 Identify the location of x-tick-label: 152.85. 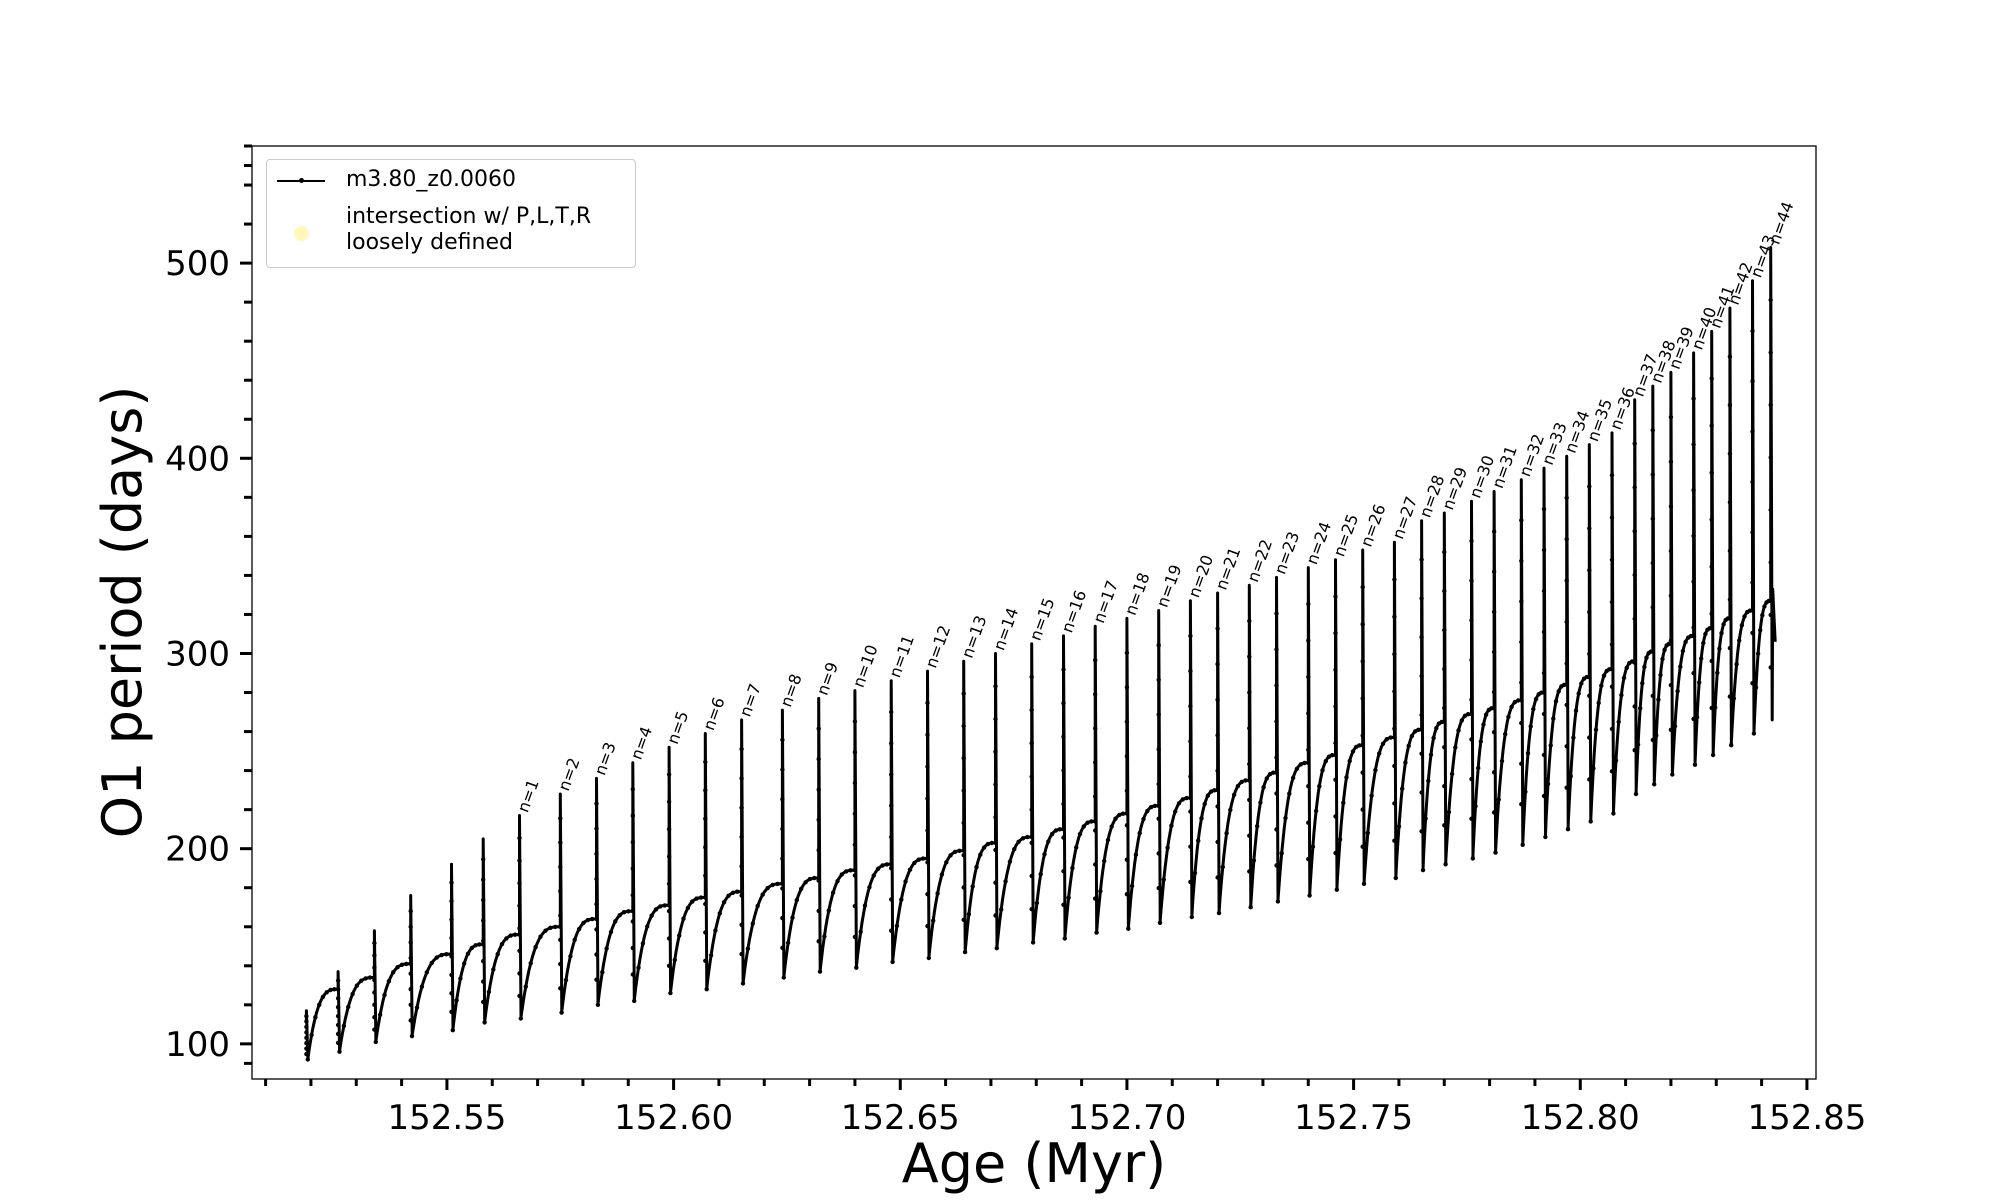
(1806, 1118).